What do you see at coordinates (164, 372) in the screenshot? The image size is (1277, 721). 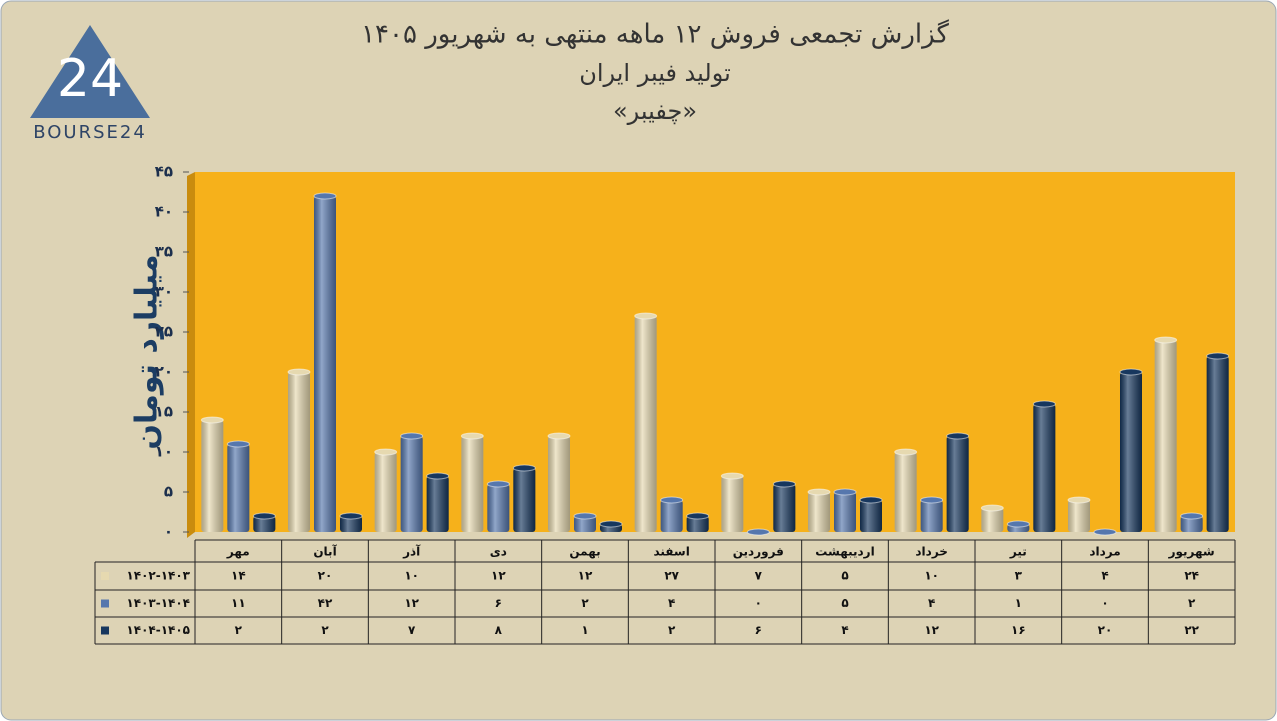 I see `y-tick-label: ۲۰` at bounding box center [164, 372].